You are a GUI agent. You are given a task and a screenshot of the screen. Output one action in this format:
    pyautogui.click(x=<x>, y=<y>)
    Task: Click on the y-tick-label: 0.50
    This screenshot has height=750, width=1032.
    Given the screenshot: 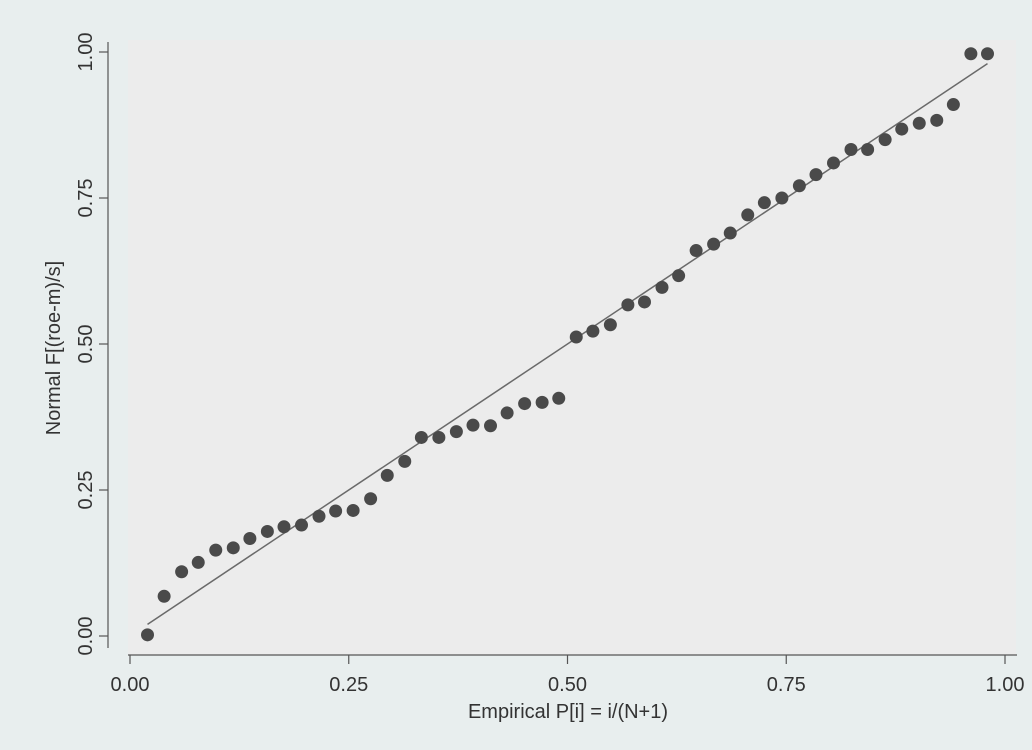 What is the action you would take?
    pyautogui.click(x=86, y=344)
    